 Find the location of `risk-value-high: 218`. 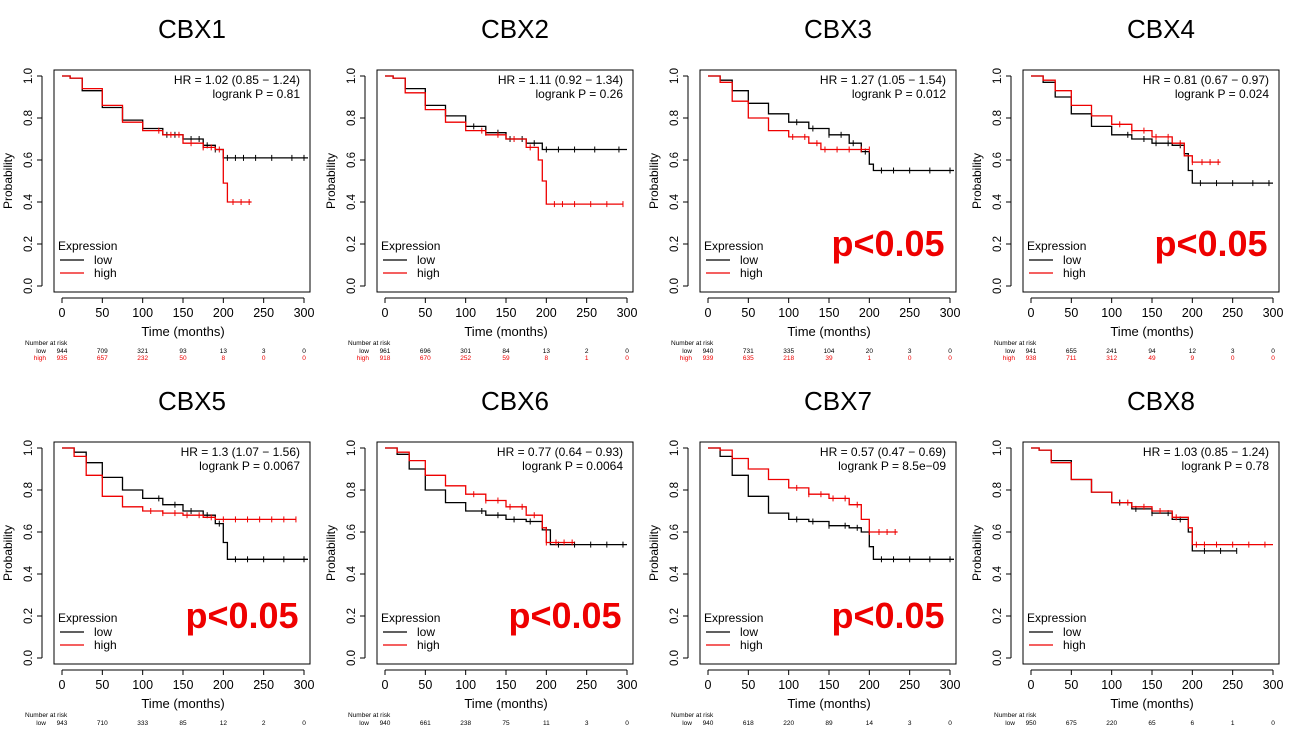

risk-value-high: 218 is located at coordinates (788, 358).